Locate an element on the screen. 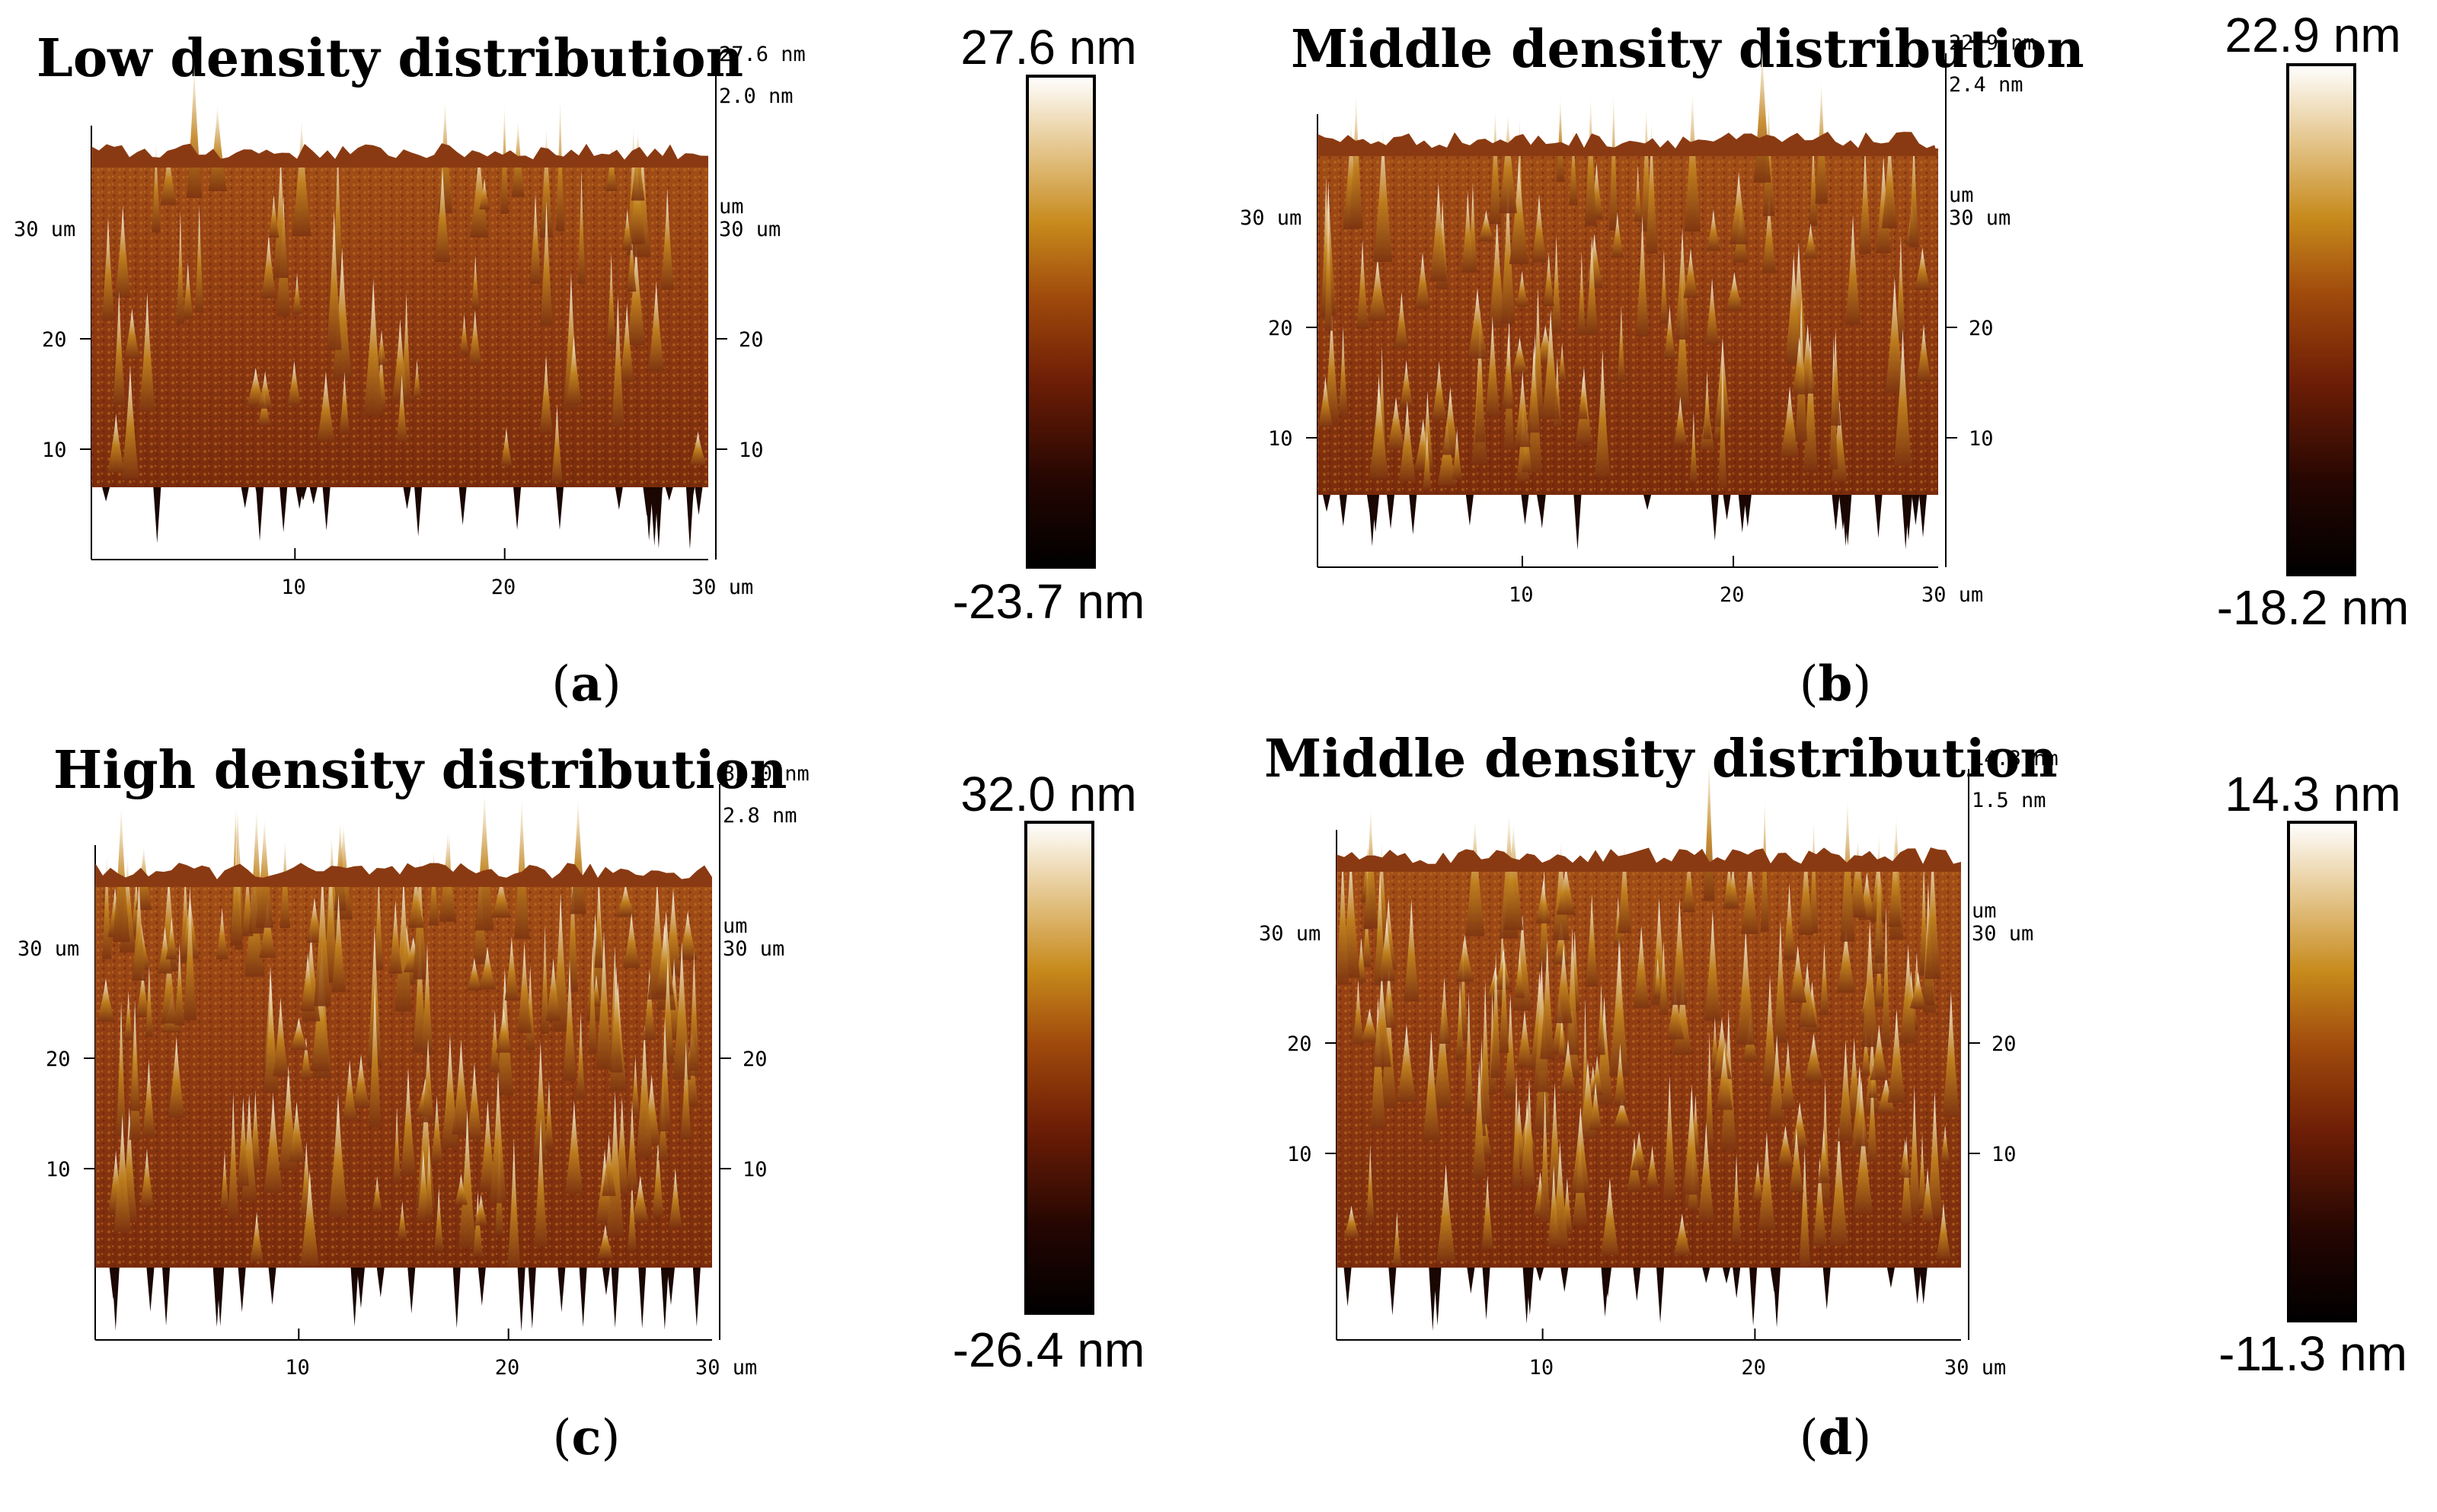 The image size is (2437, 1512). z-max-label: 22.9 nm is located at coordinates (1992, 43).